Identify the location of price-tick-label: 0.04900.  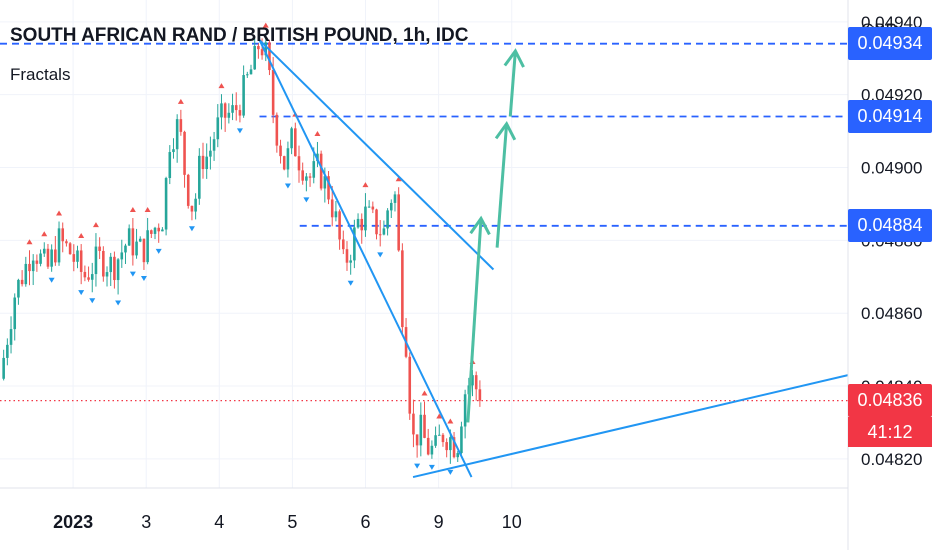
(891, 168).